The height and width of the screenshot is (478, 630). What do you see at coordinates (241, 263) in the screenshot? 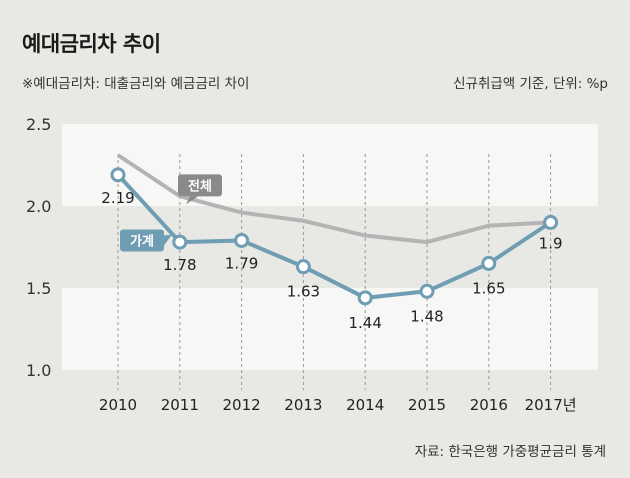
I see `data-label-household: 1.79` at bounding box center [241, 263].